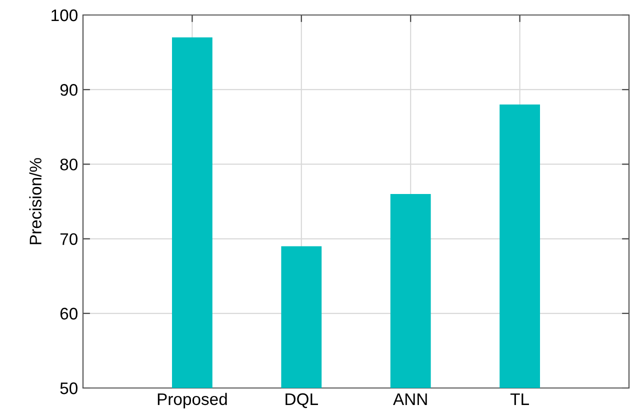  What do you see at coordinates (69, 388) in the screenshot?
I see `y-tick-label: 50` at bounding box center [69, 388].